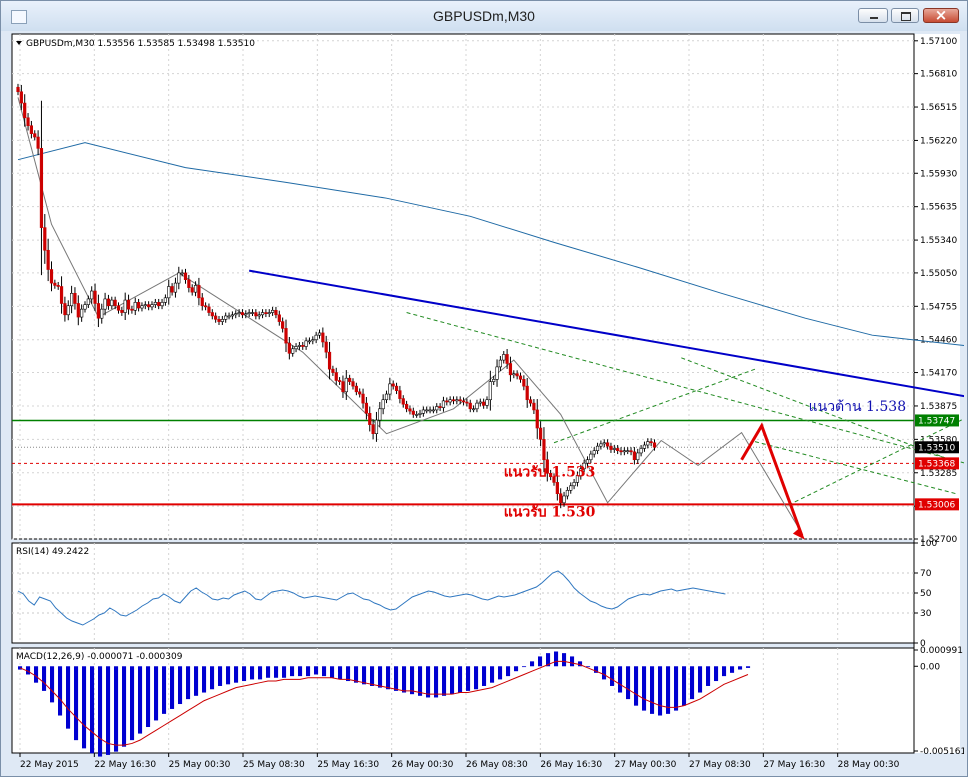  I want to click on price-tick-label: 1.54460, so click(938, 341).